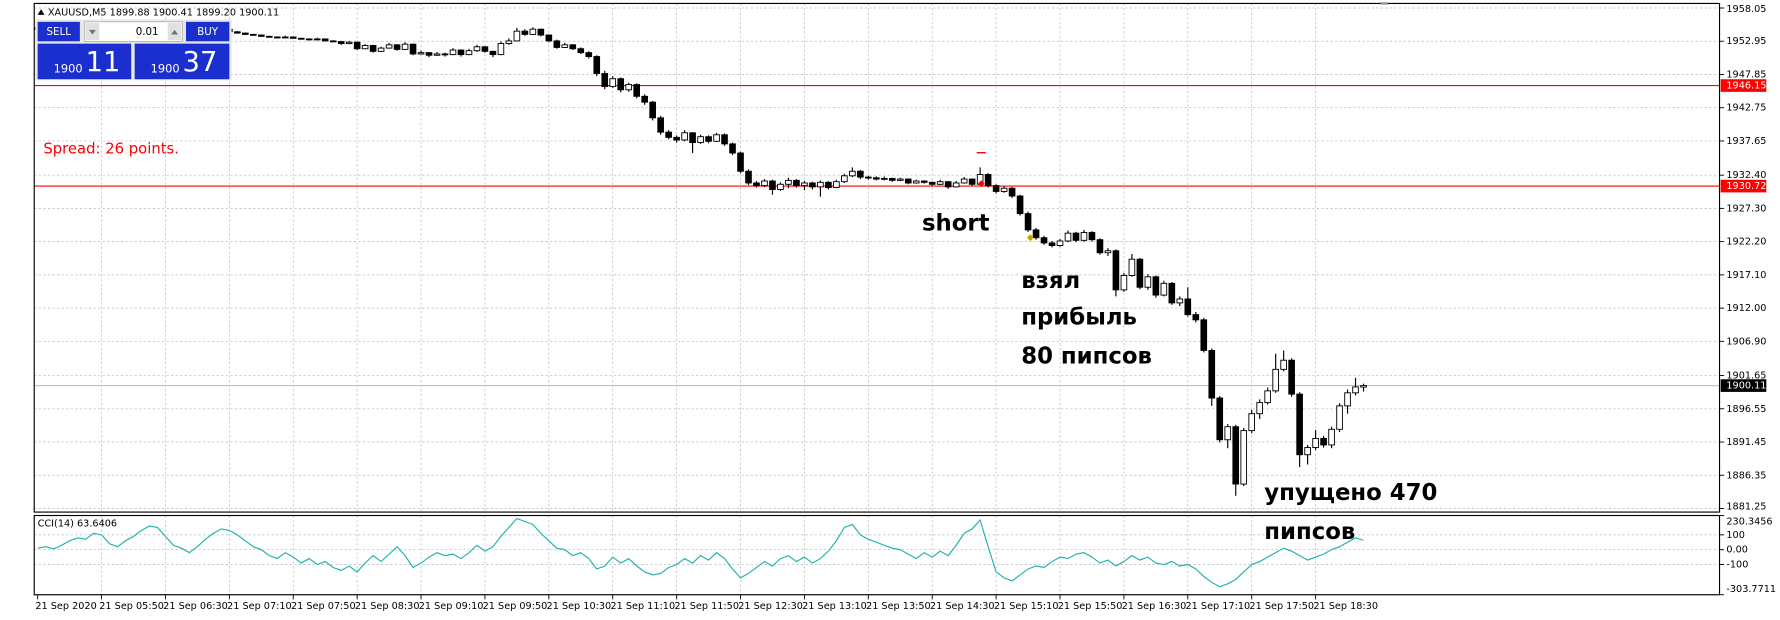  What do you see at coordinates (579, 606) in the screenshot?
I see `x-tick-label: 21 Sep 10:30` at bounding box center [579, 606].